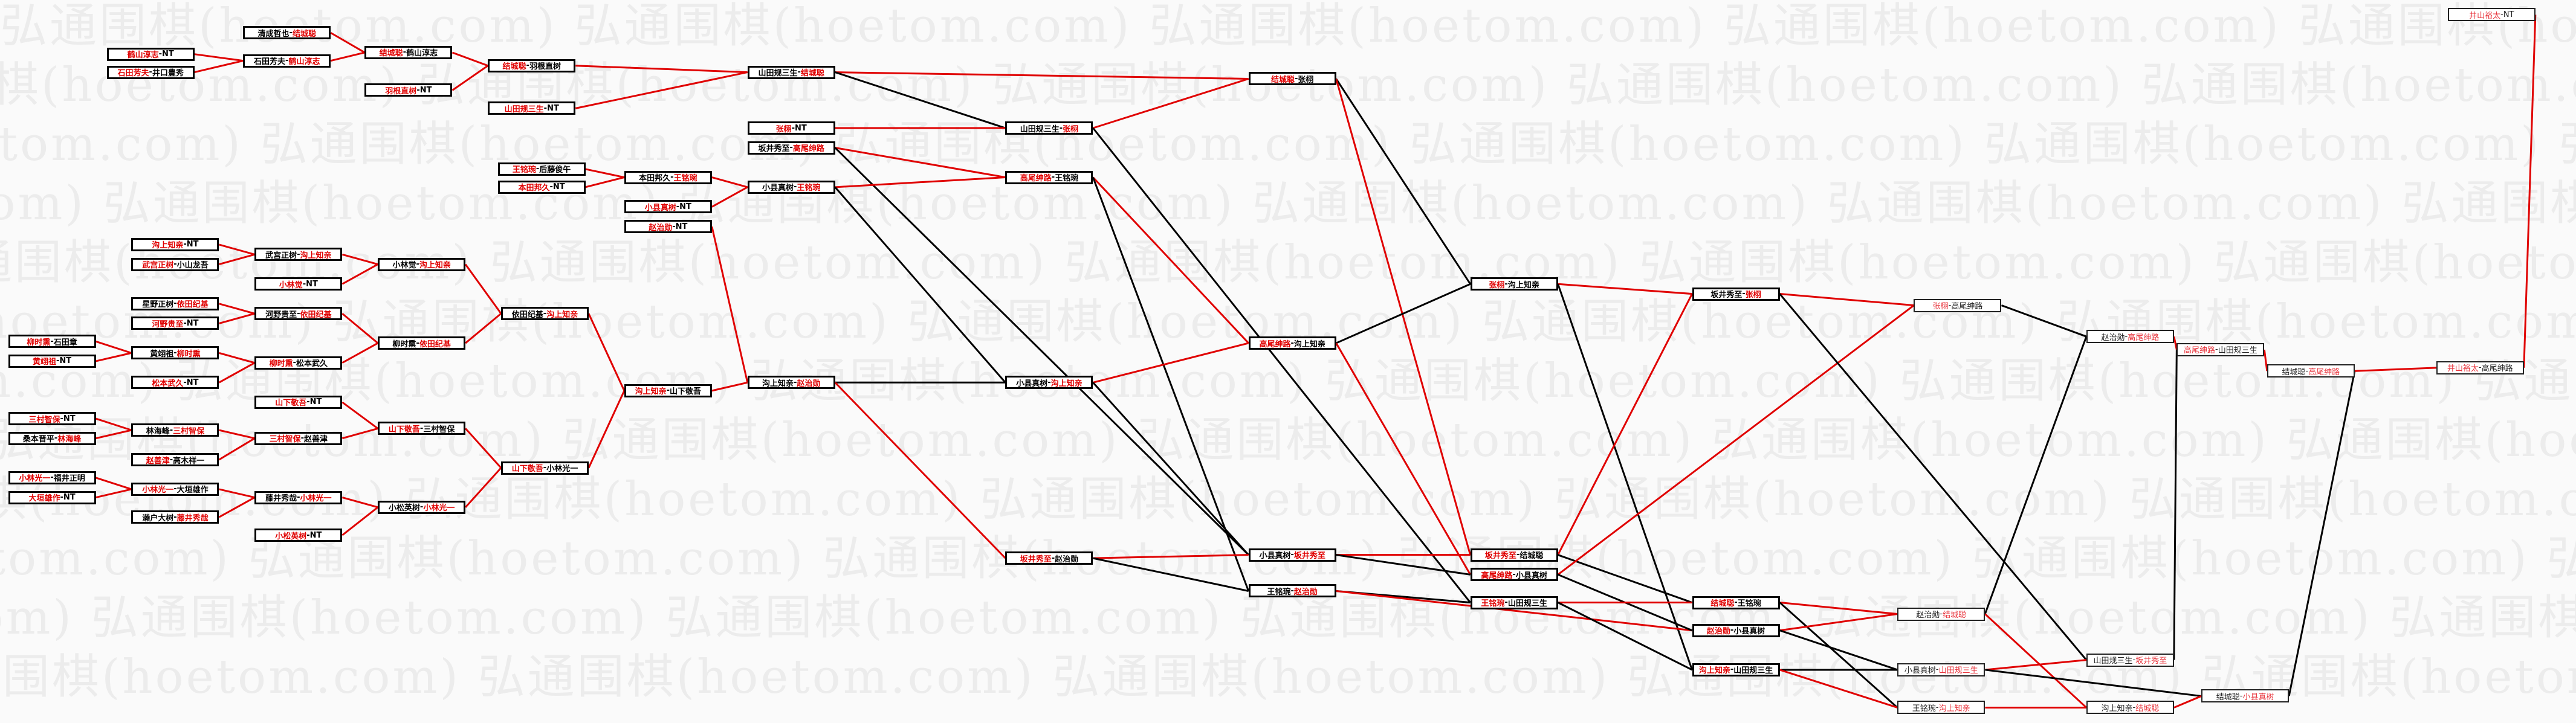 The height and width of the screenshot is (723, 2576). What do you see at coordinates (1940, 307) in the screenshot?
I see `player-left: 张栩` at bounding box center [1940, 307].